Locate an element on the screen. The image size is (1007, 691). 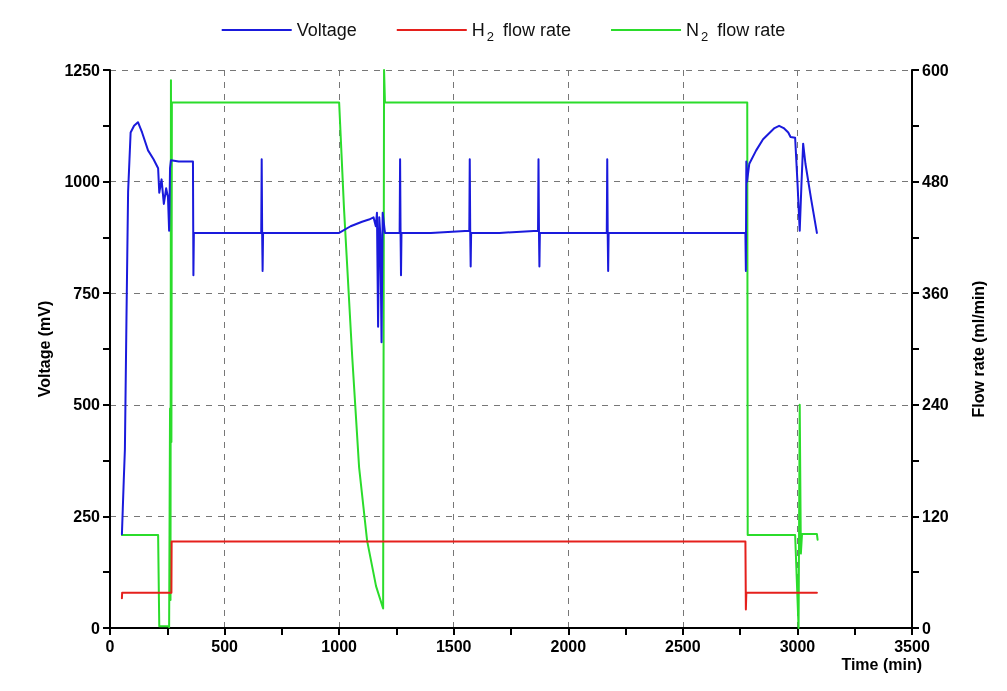
y-axis-title: Voltage (mV) is located at coordinates (44, 349).